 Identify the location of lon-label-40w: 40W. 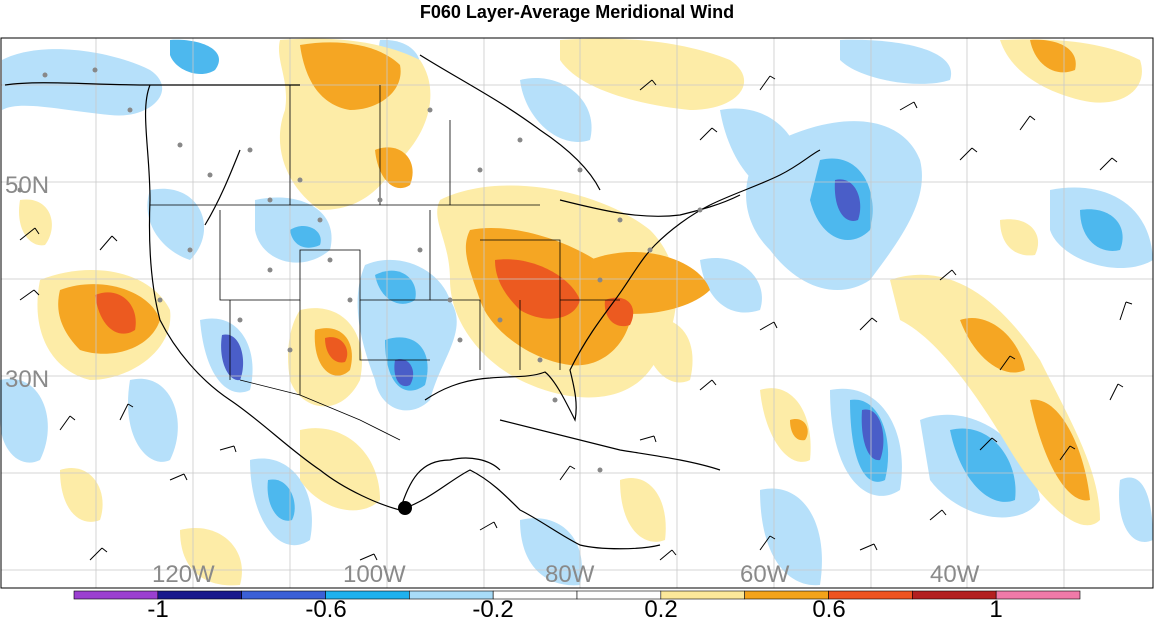
(955, 574).